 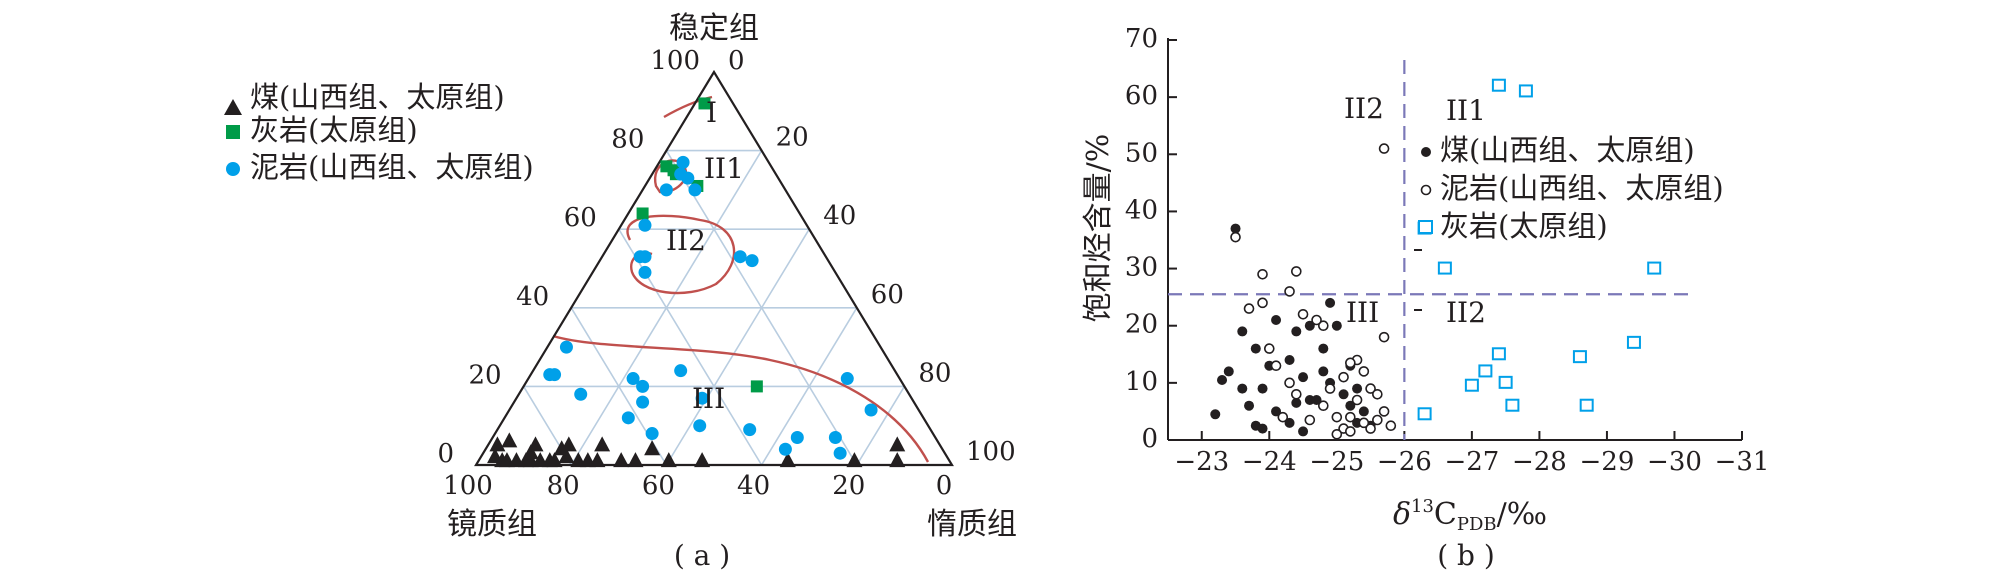 I want to click on tick-label: 60, so click(x=580, y=218).